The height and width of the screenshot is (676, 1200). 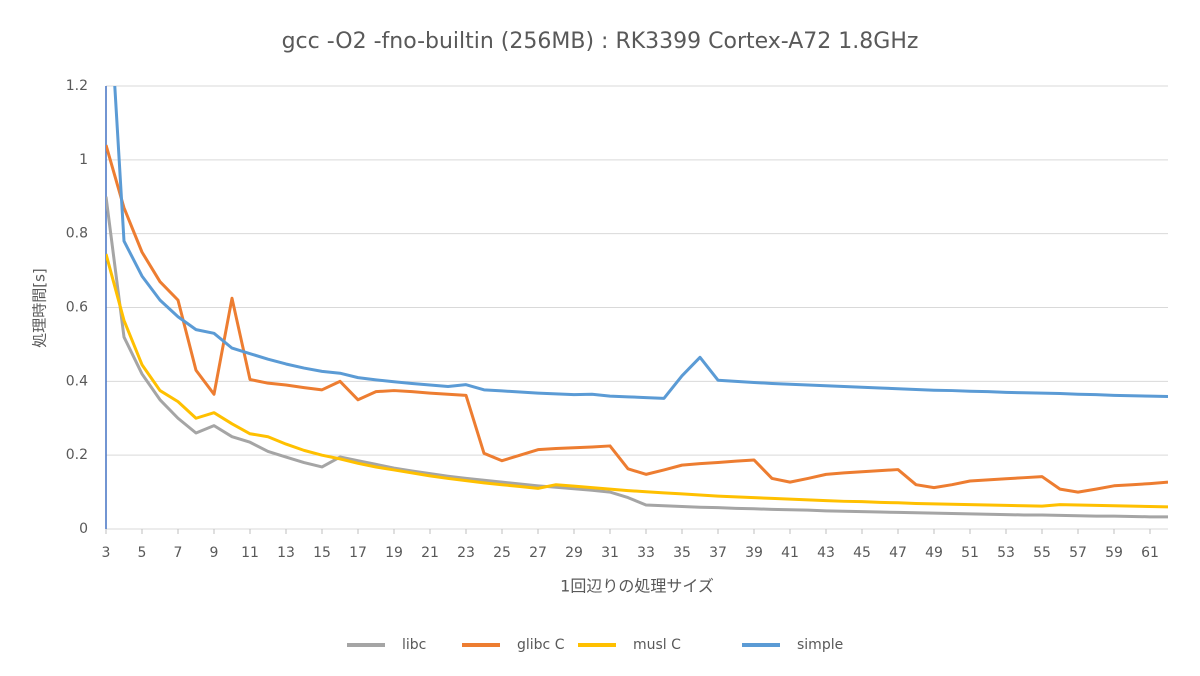 I want to click on y-tick-label: 0.6, so click(x=77, y=308).